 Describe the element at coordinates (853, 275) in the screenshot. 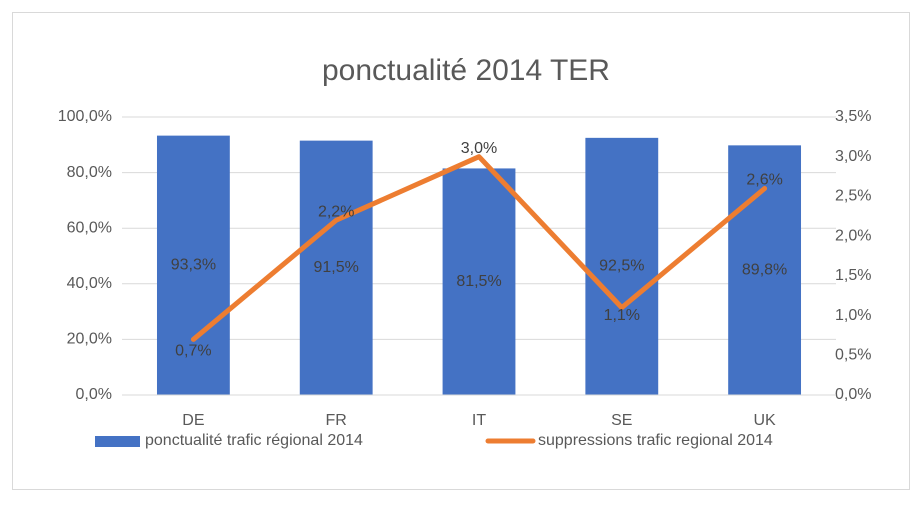

I see `y2-tick-label: 1,5%` at that location.